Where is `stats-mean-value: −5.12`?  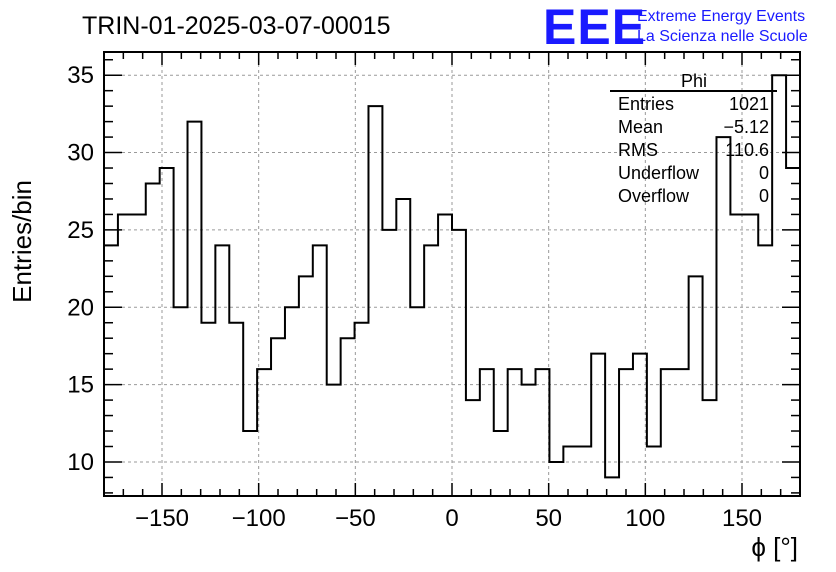 stats-mean-value: −5.12 is located at coordinates (746, 127).